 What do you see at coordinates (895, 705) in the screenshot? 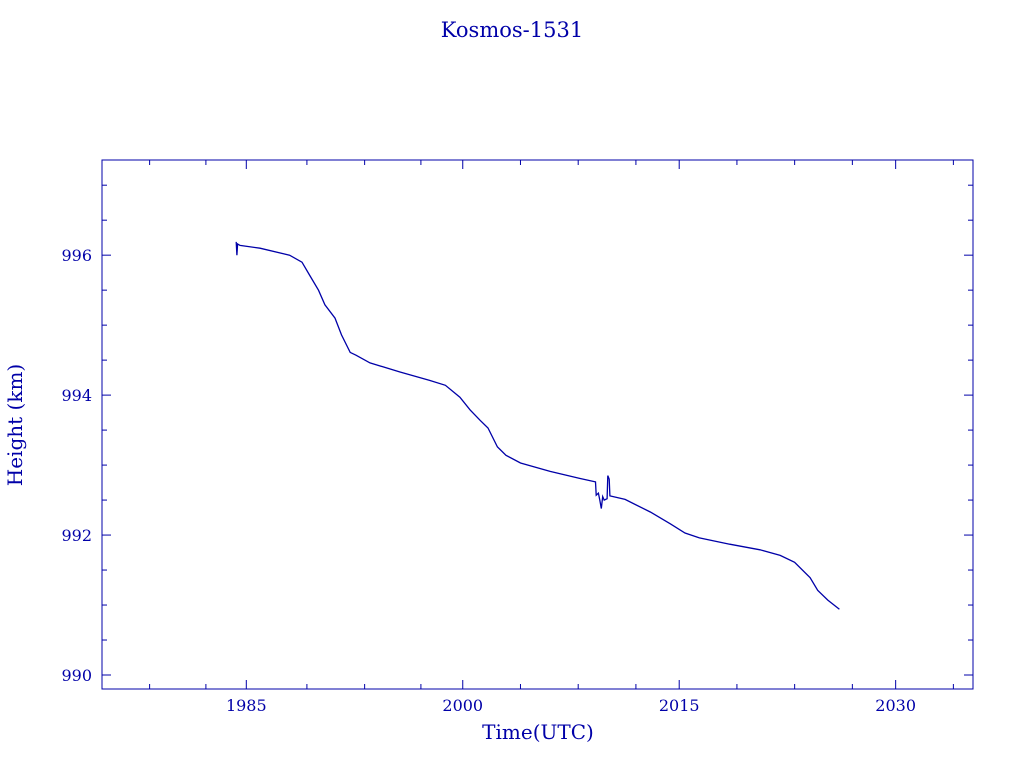
I see `x-tick-label: 2030` at bounding box center [895, 705].